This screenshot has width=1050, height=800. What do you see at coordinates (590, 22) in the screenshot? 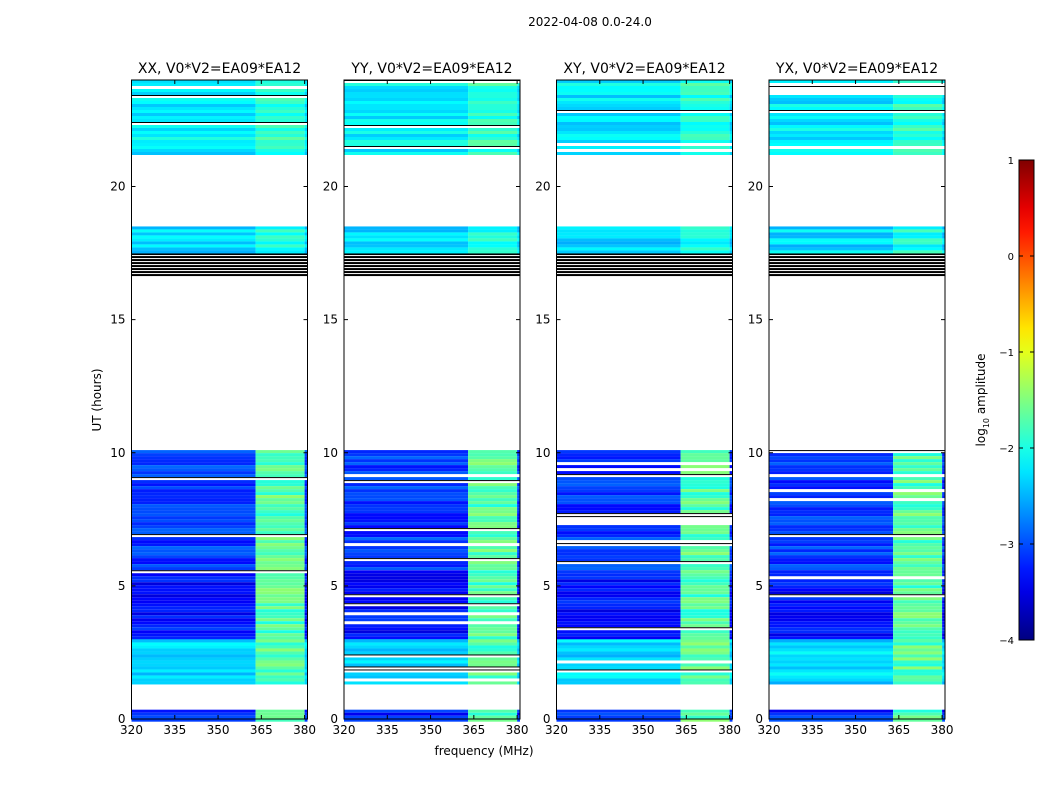
I see `suptitle: 2022-04-08 0.0-24.0` at bounding box center [590, 22].